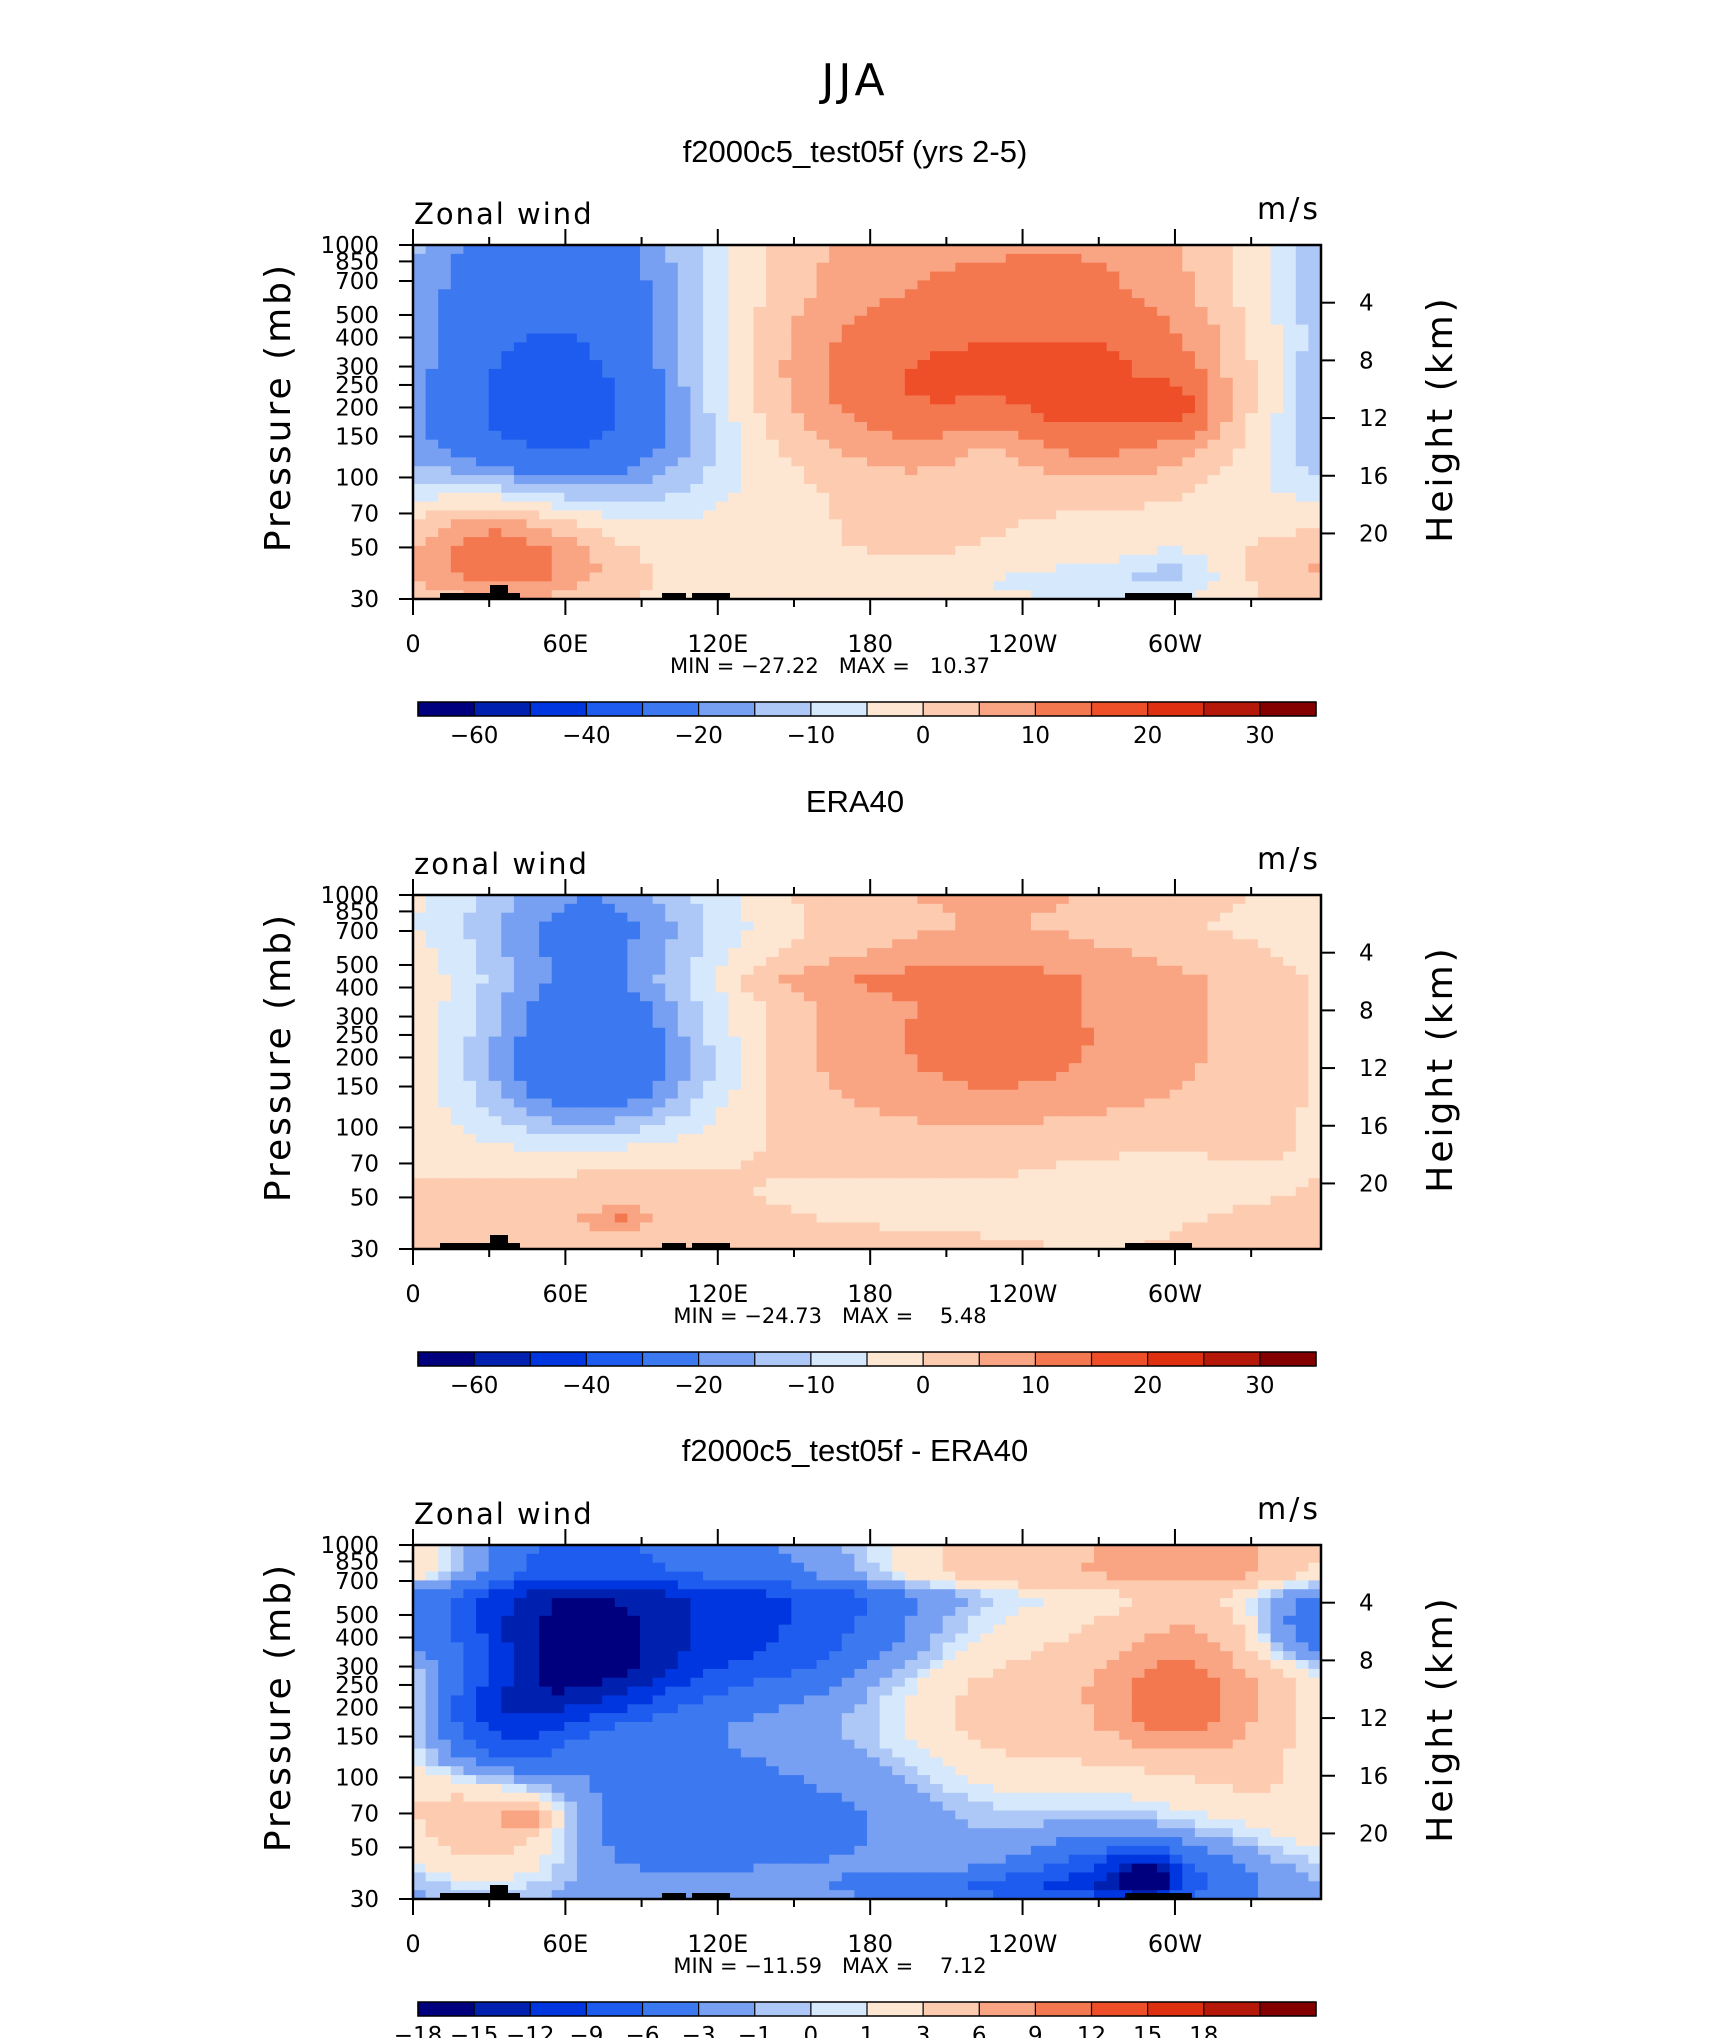  What do you see at coordinates (364, 600) in the screenshot?
I see `y-tick-label: 30` at bounding box center [364, 600].